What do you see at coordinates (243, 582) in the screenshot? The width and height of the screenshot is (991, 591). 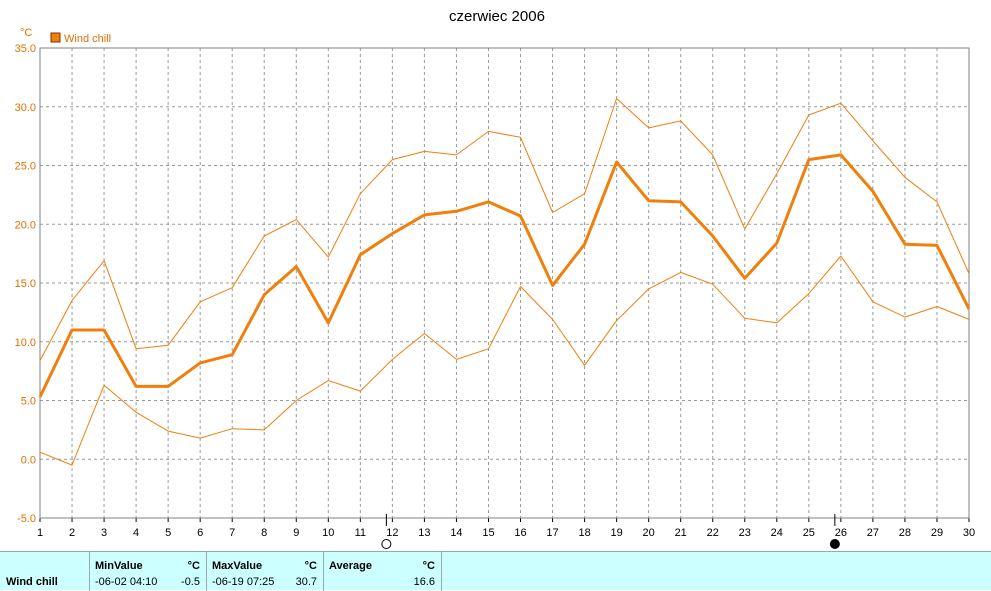 I see `stats-max-time: -06-19 07:25` at bounding box center [243, 582].